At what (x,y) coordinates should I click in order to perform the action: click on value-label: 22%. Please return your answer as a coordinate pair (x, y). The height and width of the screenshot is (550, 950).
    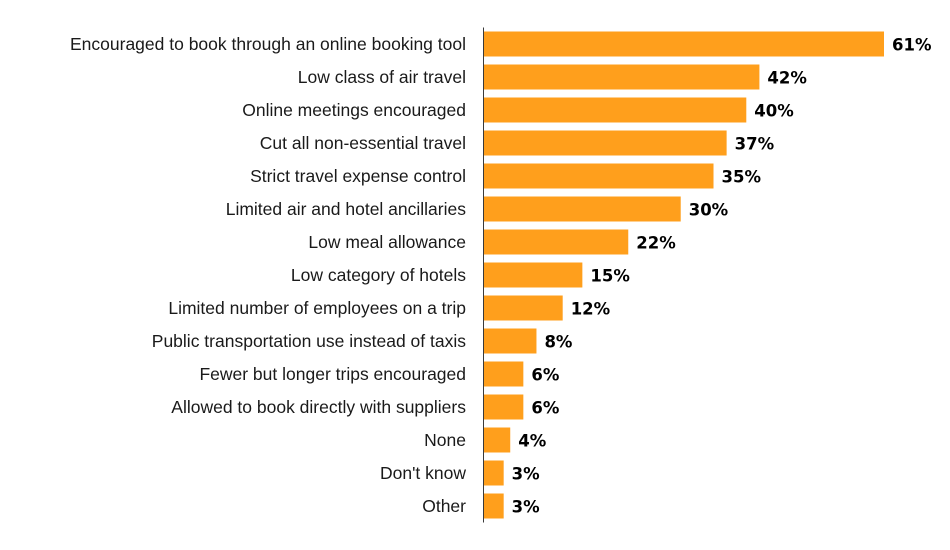
    Looking at the image, I should click on (656, 243).